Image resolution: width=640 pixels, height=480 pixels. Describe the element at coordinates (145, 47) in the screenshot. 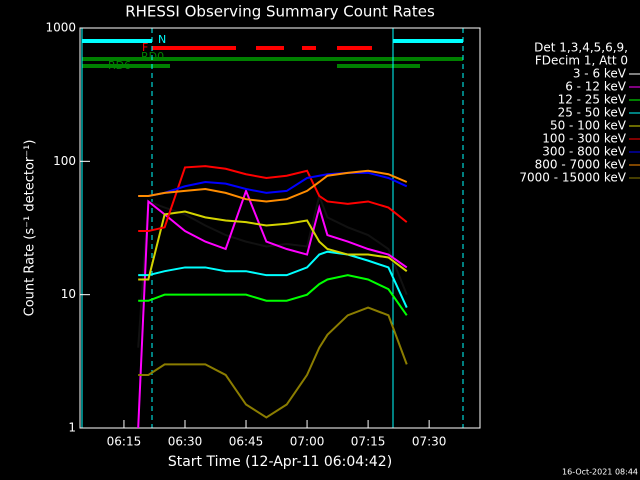

I see `flag-label: F` at that location.